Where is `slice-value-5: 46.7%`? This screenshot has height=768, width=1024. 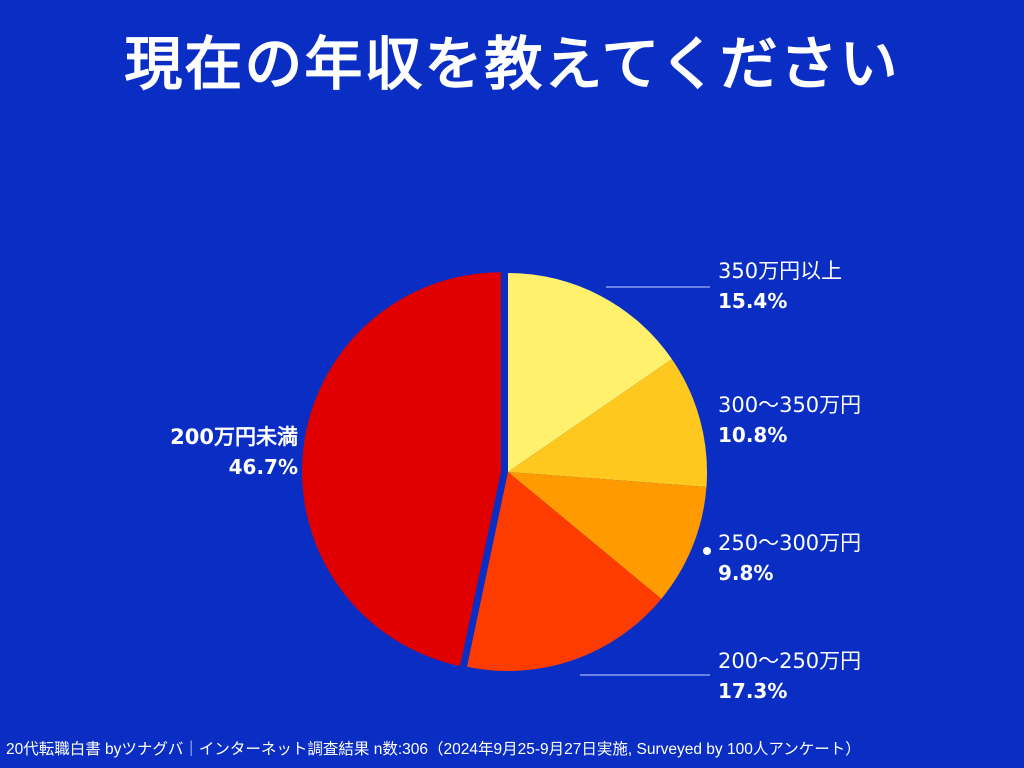
slice-value-5: 46.7% is located at coordinates (263, 467).